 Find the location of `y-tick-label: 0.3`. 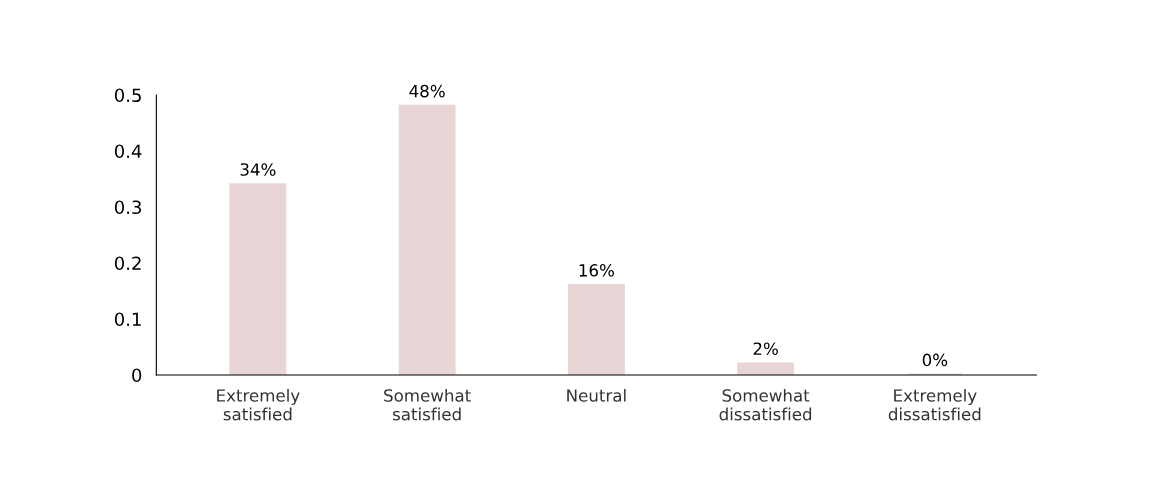

y-tick-label: 0.3 is located at coordinates (127, 207).